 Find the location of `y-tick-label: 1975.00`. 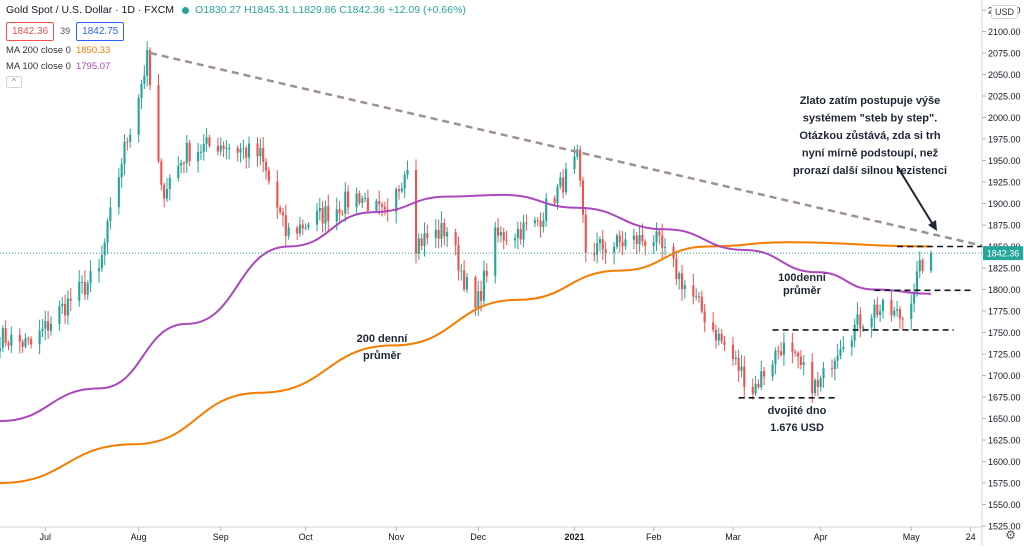

y-tick-label: 1975.00 is located at coordinates (1004, 140).